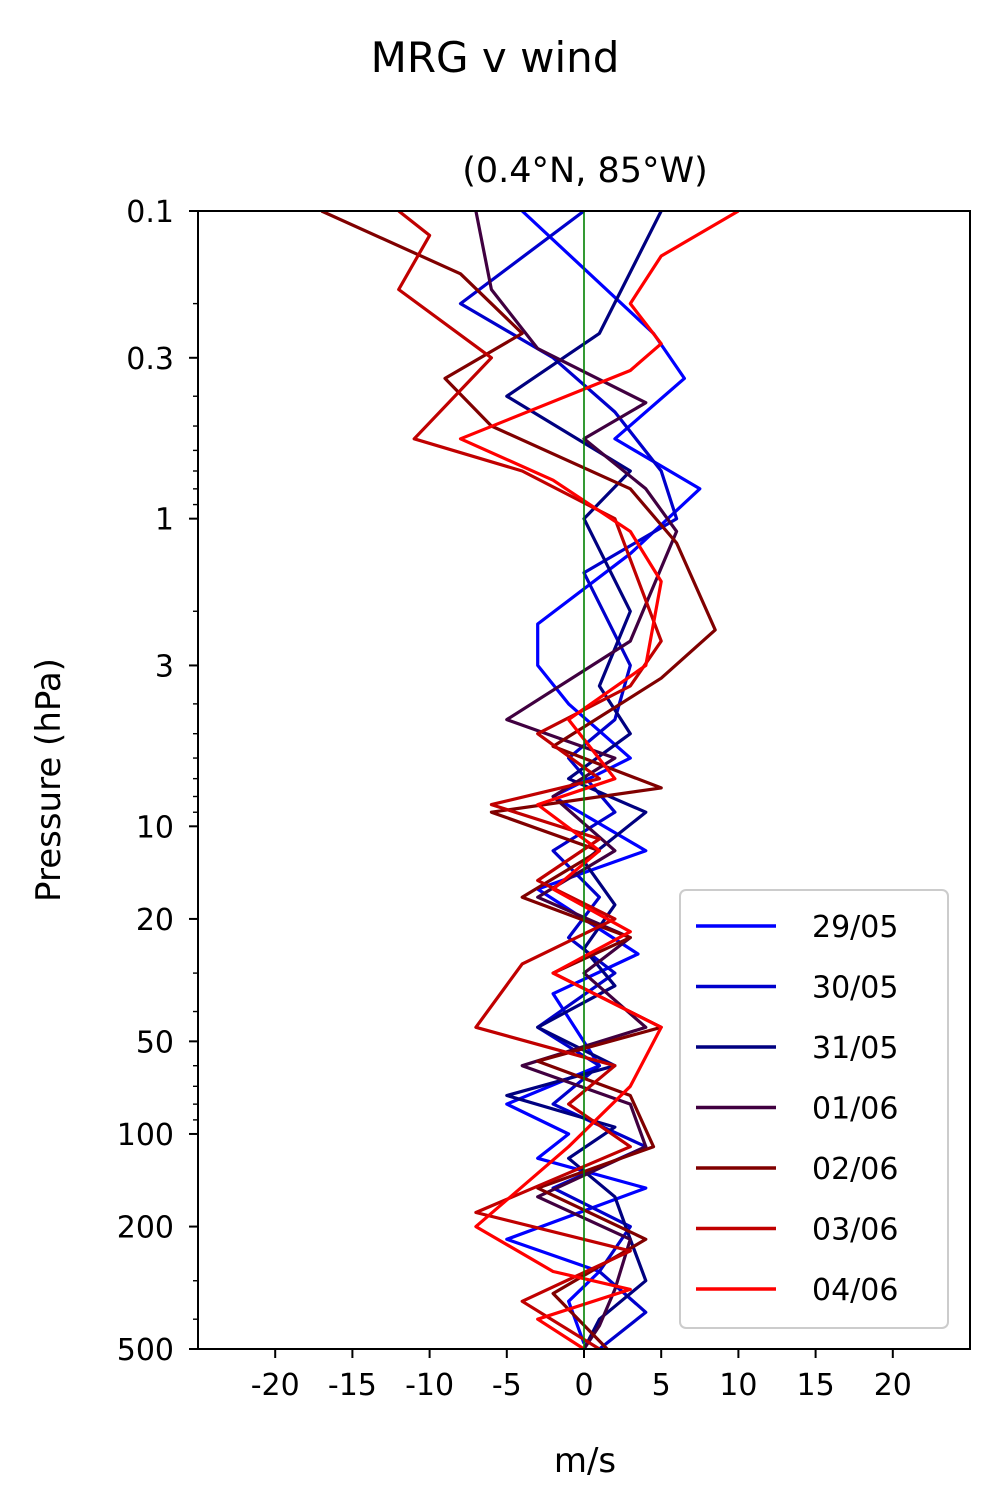 Image resolution: width=990 pixels, height=1500 pixels. What do you see at coordinates (145, 1350) in the screenshot?
I see `y-tick-label: 500` at bounding box center [145, 1350].